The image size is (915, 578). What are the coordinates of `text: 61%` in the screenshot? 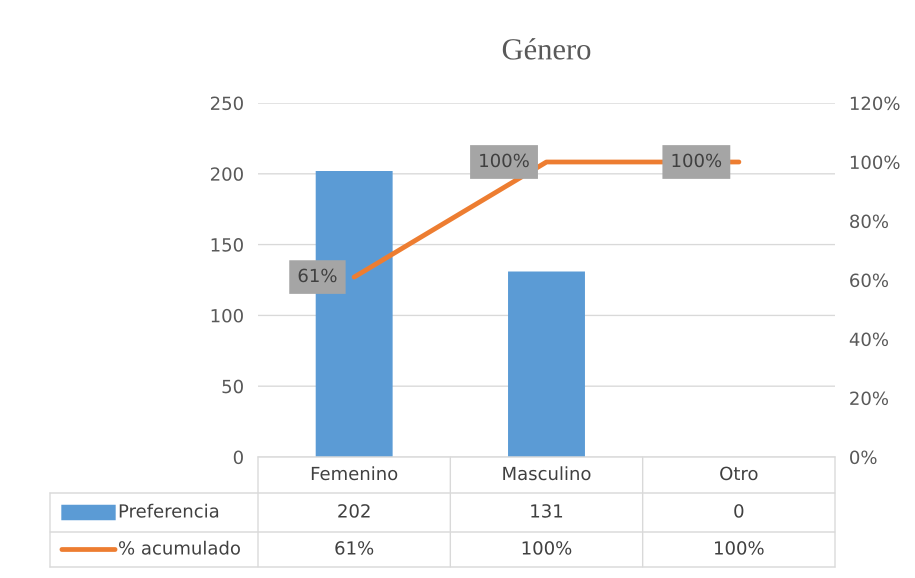 It's located at (317, 275).